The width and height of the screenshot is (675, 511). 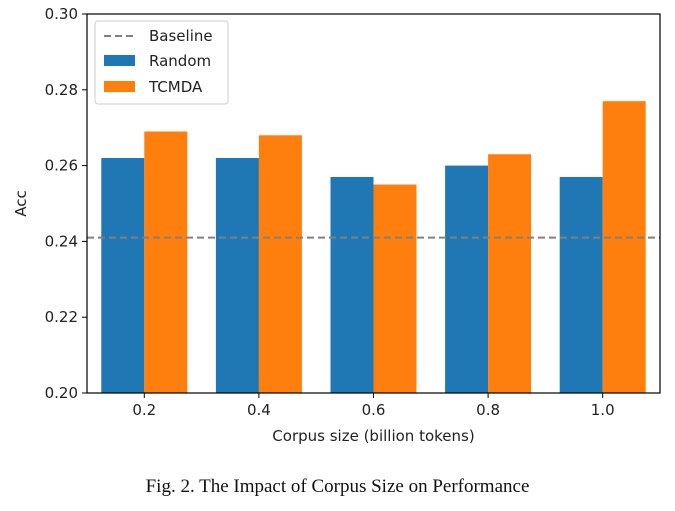 What do you see at coordinates (181, 36) in the screenshot?
I see `legend-baseline-label: Baseline` at bounding box center [181, 36].